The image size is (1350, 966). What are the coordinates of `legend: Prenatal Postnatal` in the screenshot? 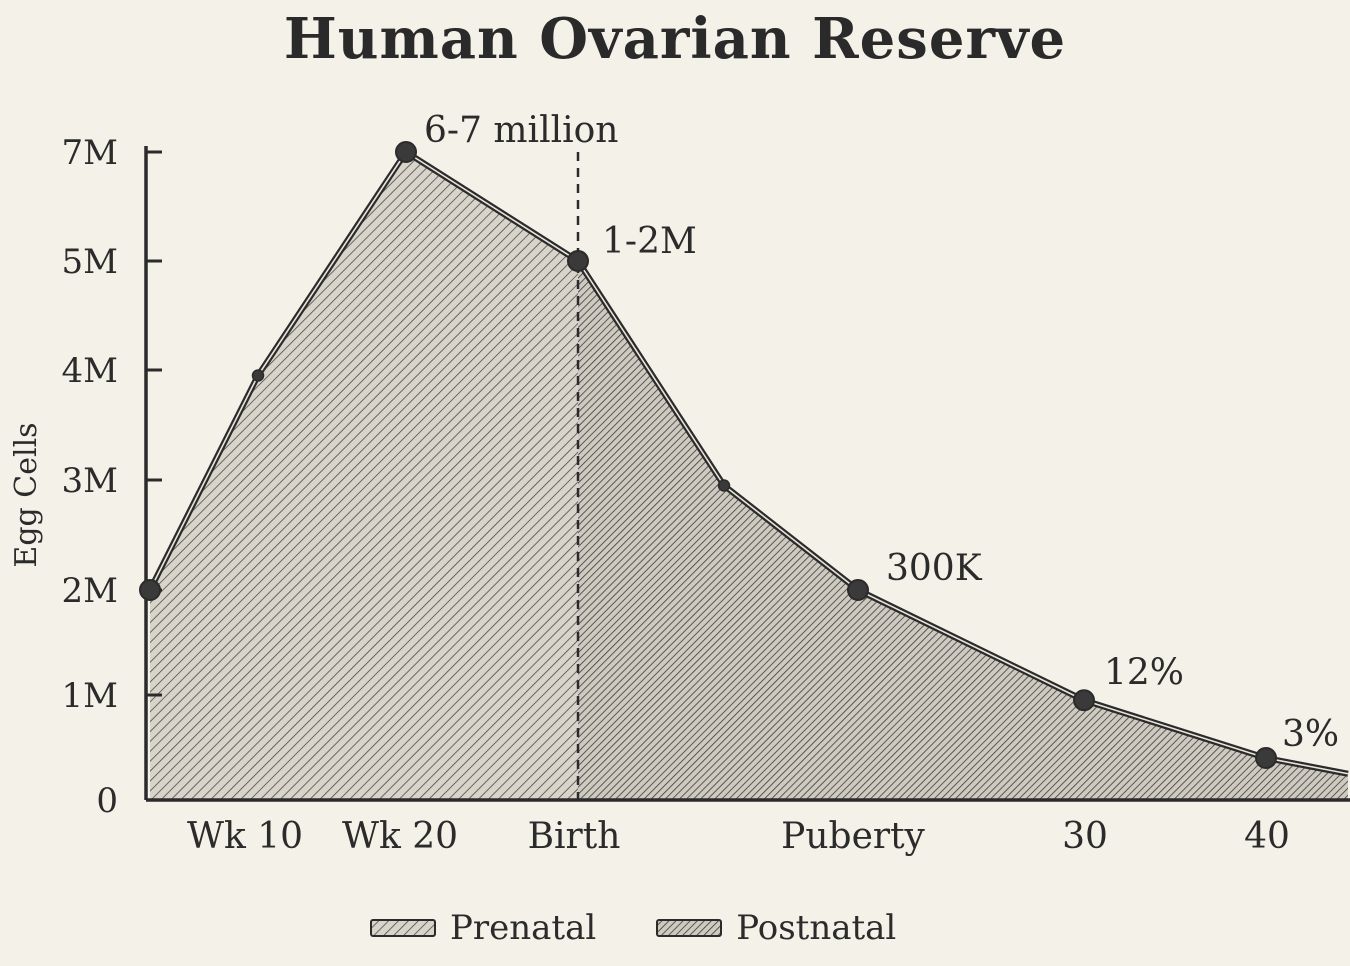 It's located at (633, 928).